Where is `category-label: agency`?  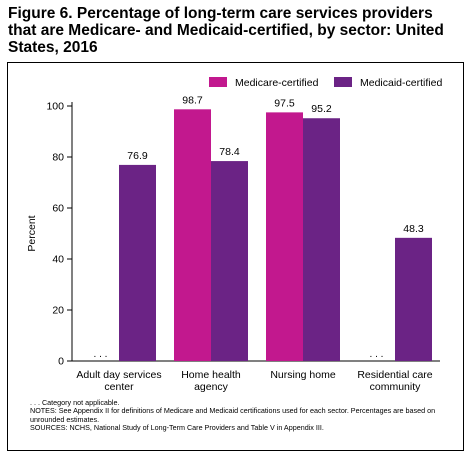 category-label: agency is located at coordinates (211, 387).